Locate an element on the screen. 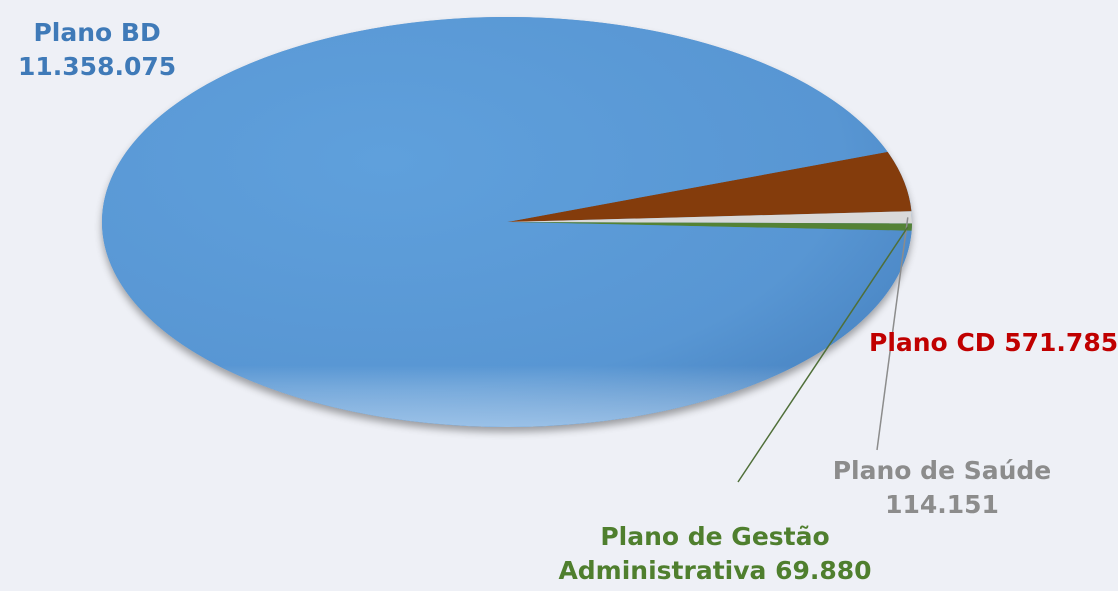 The width and height of the screenshot is (1118, 591). label-plano-cd: Plano CD 571.785 is located at coordinates (993, 343).